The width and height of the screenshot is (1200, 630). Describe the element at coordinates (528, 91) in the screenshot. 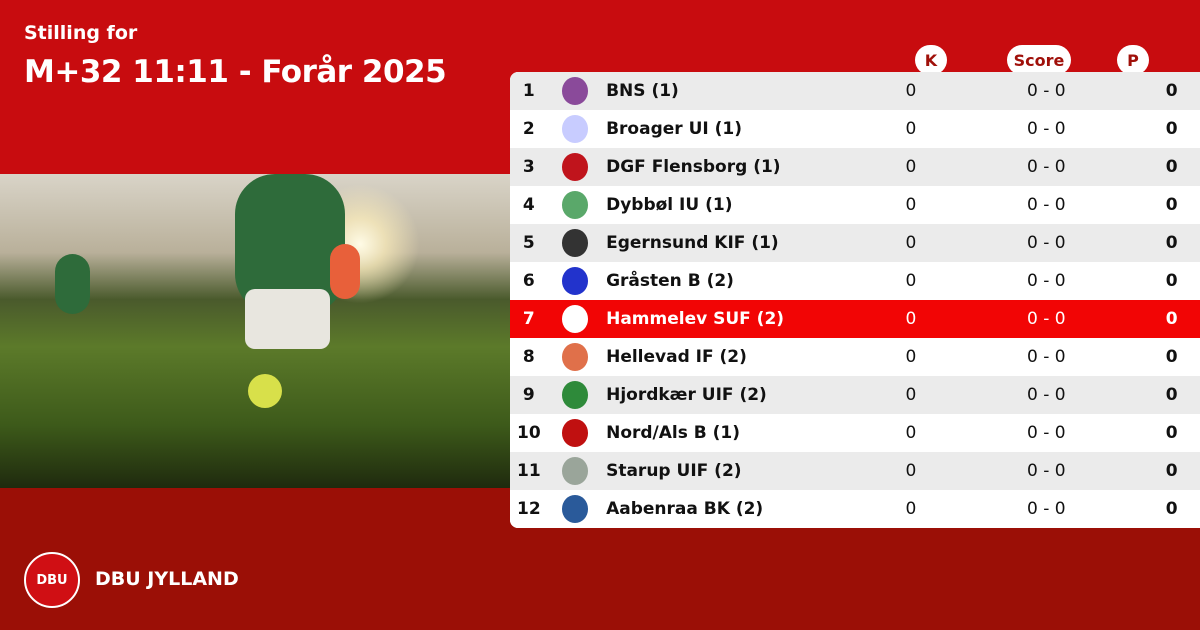

I see `position: 1` at that location.